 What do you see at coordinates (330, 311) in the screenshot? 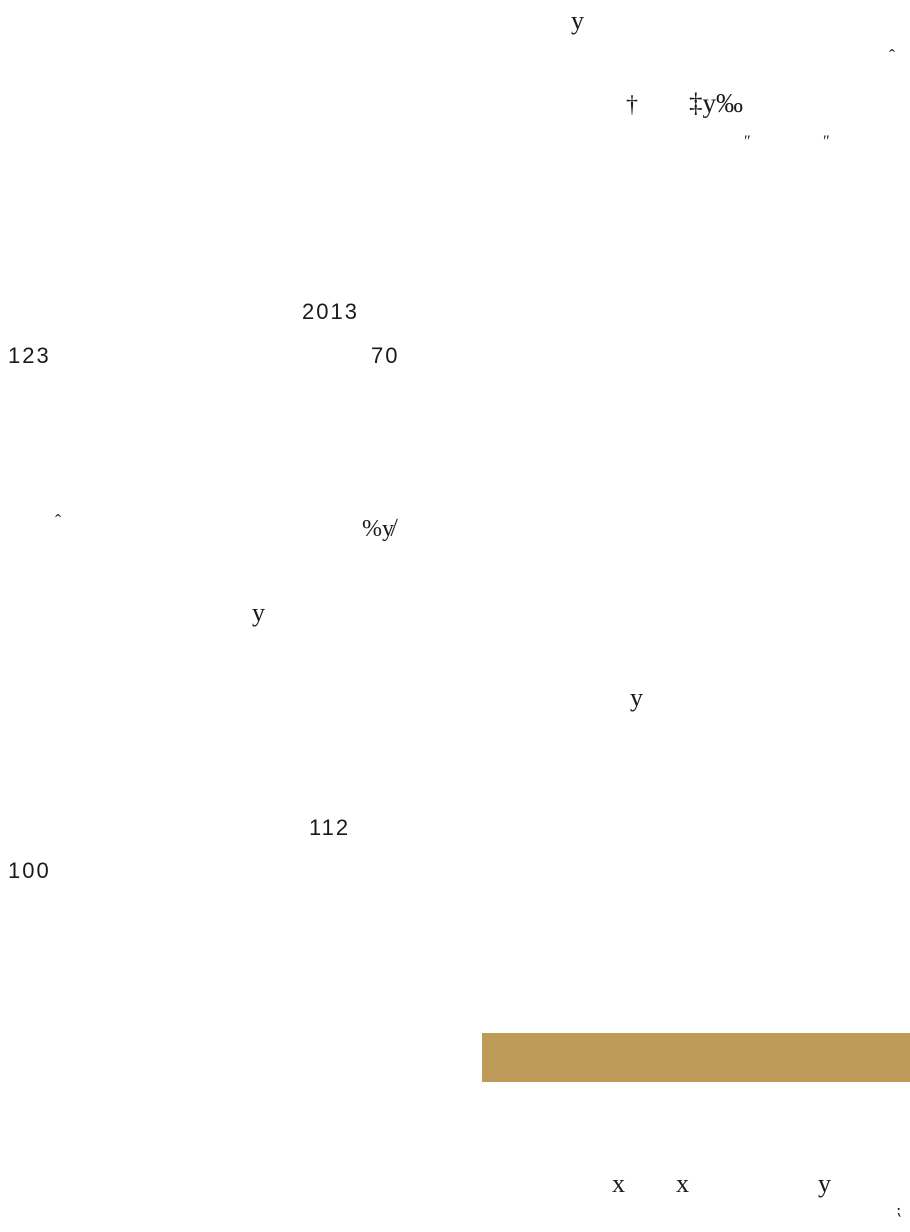
I see `year-number: 2013` at bounding box center [330, 311].